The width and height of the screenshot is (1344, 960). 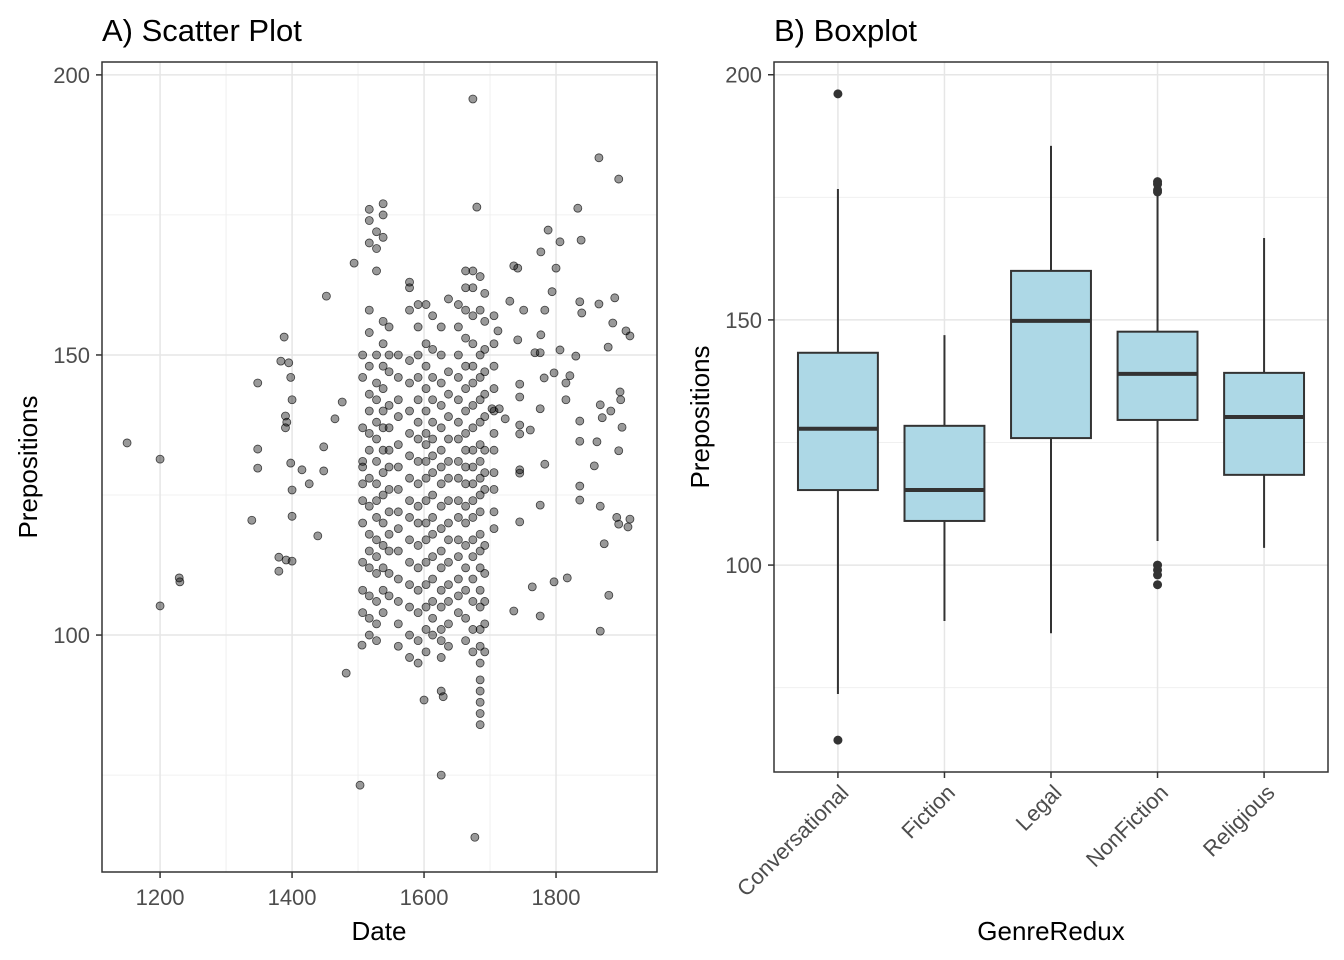 What do you see at coordinates (743, 320) in the screenshot?
I see `boxplot-y-tick-label: 150` at bounding box center [743, 320].